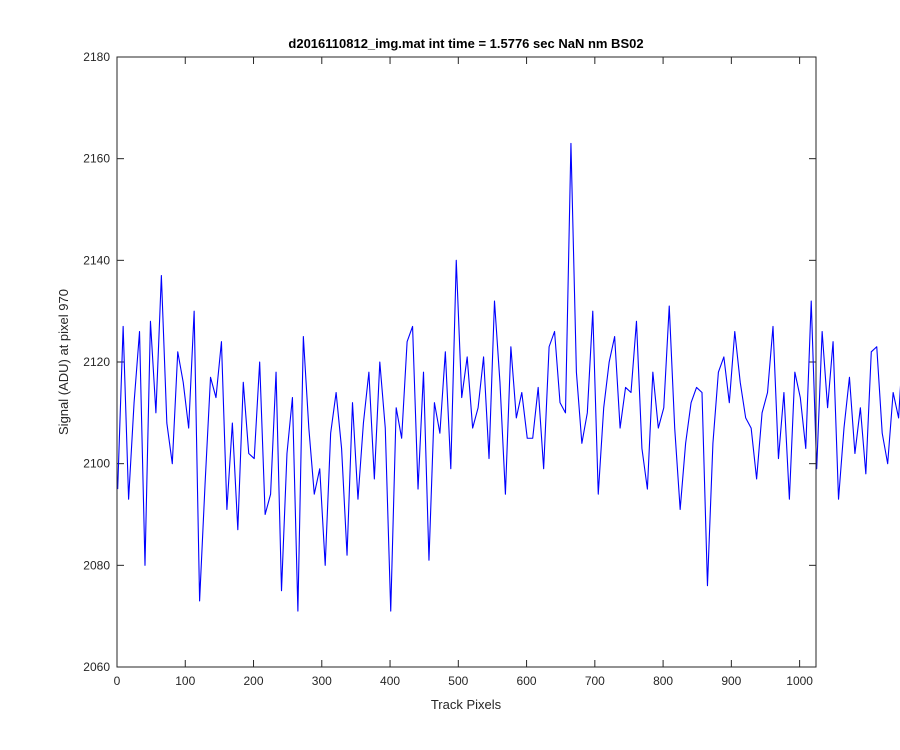 Image resolution: width=900 pixels, height=750 pixels. What do you see at coordinates (96, 362) in the screenshot?
I see `y-tick-label: 2120` at bounding box center [96, 362].